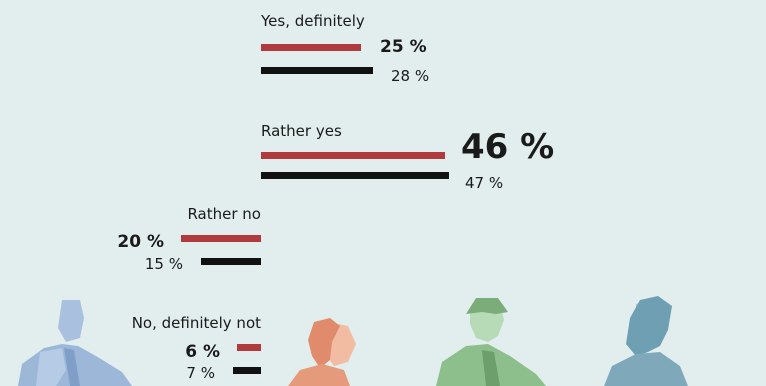 Image resolution: width=766 pixels, height=386 pixels. What do you see at coordinates (140, 242) in the screenshot?
I see `data-label-red: 20 %` at bounding box center [140, 242].